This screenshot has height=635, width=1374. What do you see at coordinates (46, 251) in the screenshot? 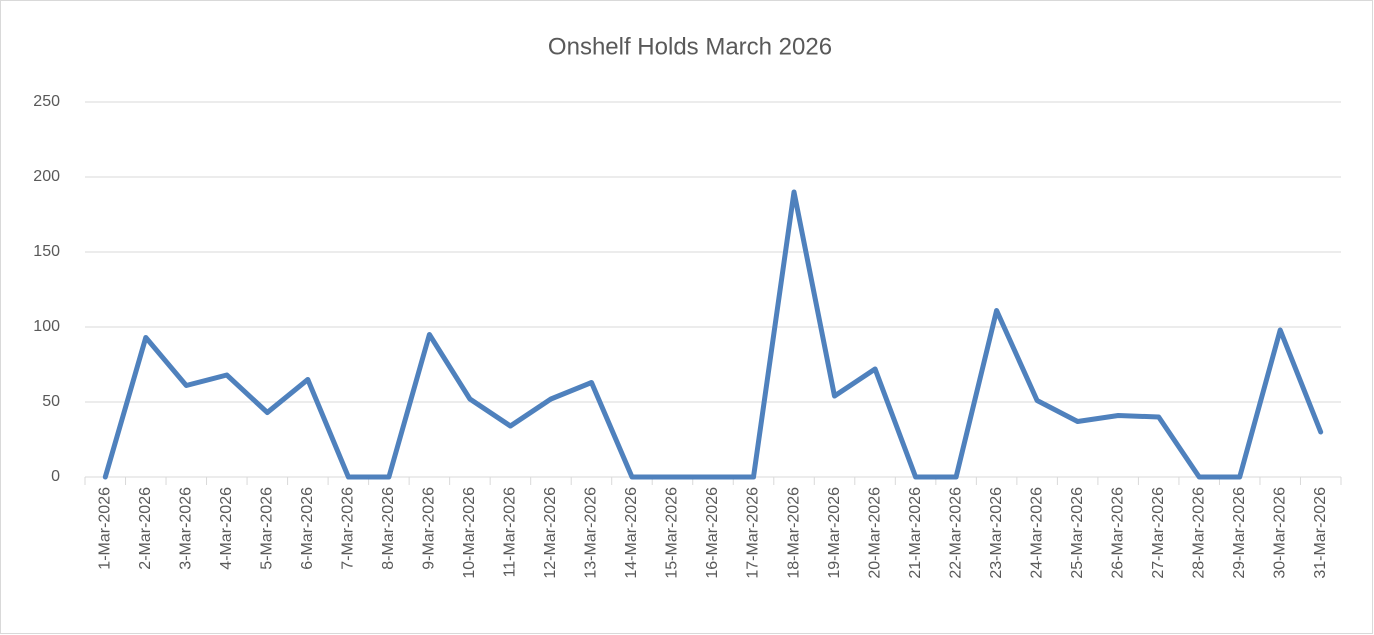
I see `y-tick-label: 150` at bounding box center [46, 251].